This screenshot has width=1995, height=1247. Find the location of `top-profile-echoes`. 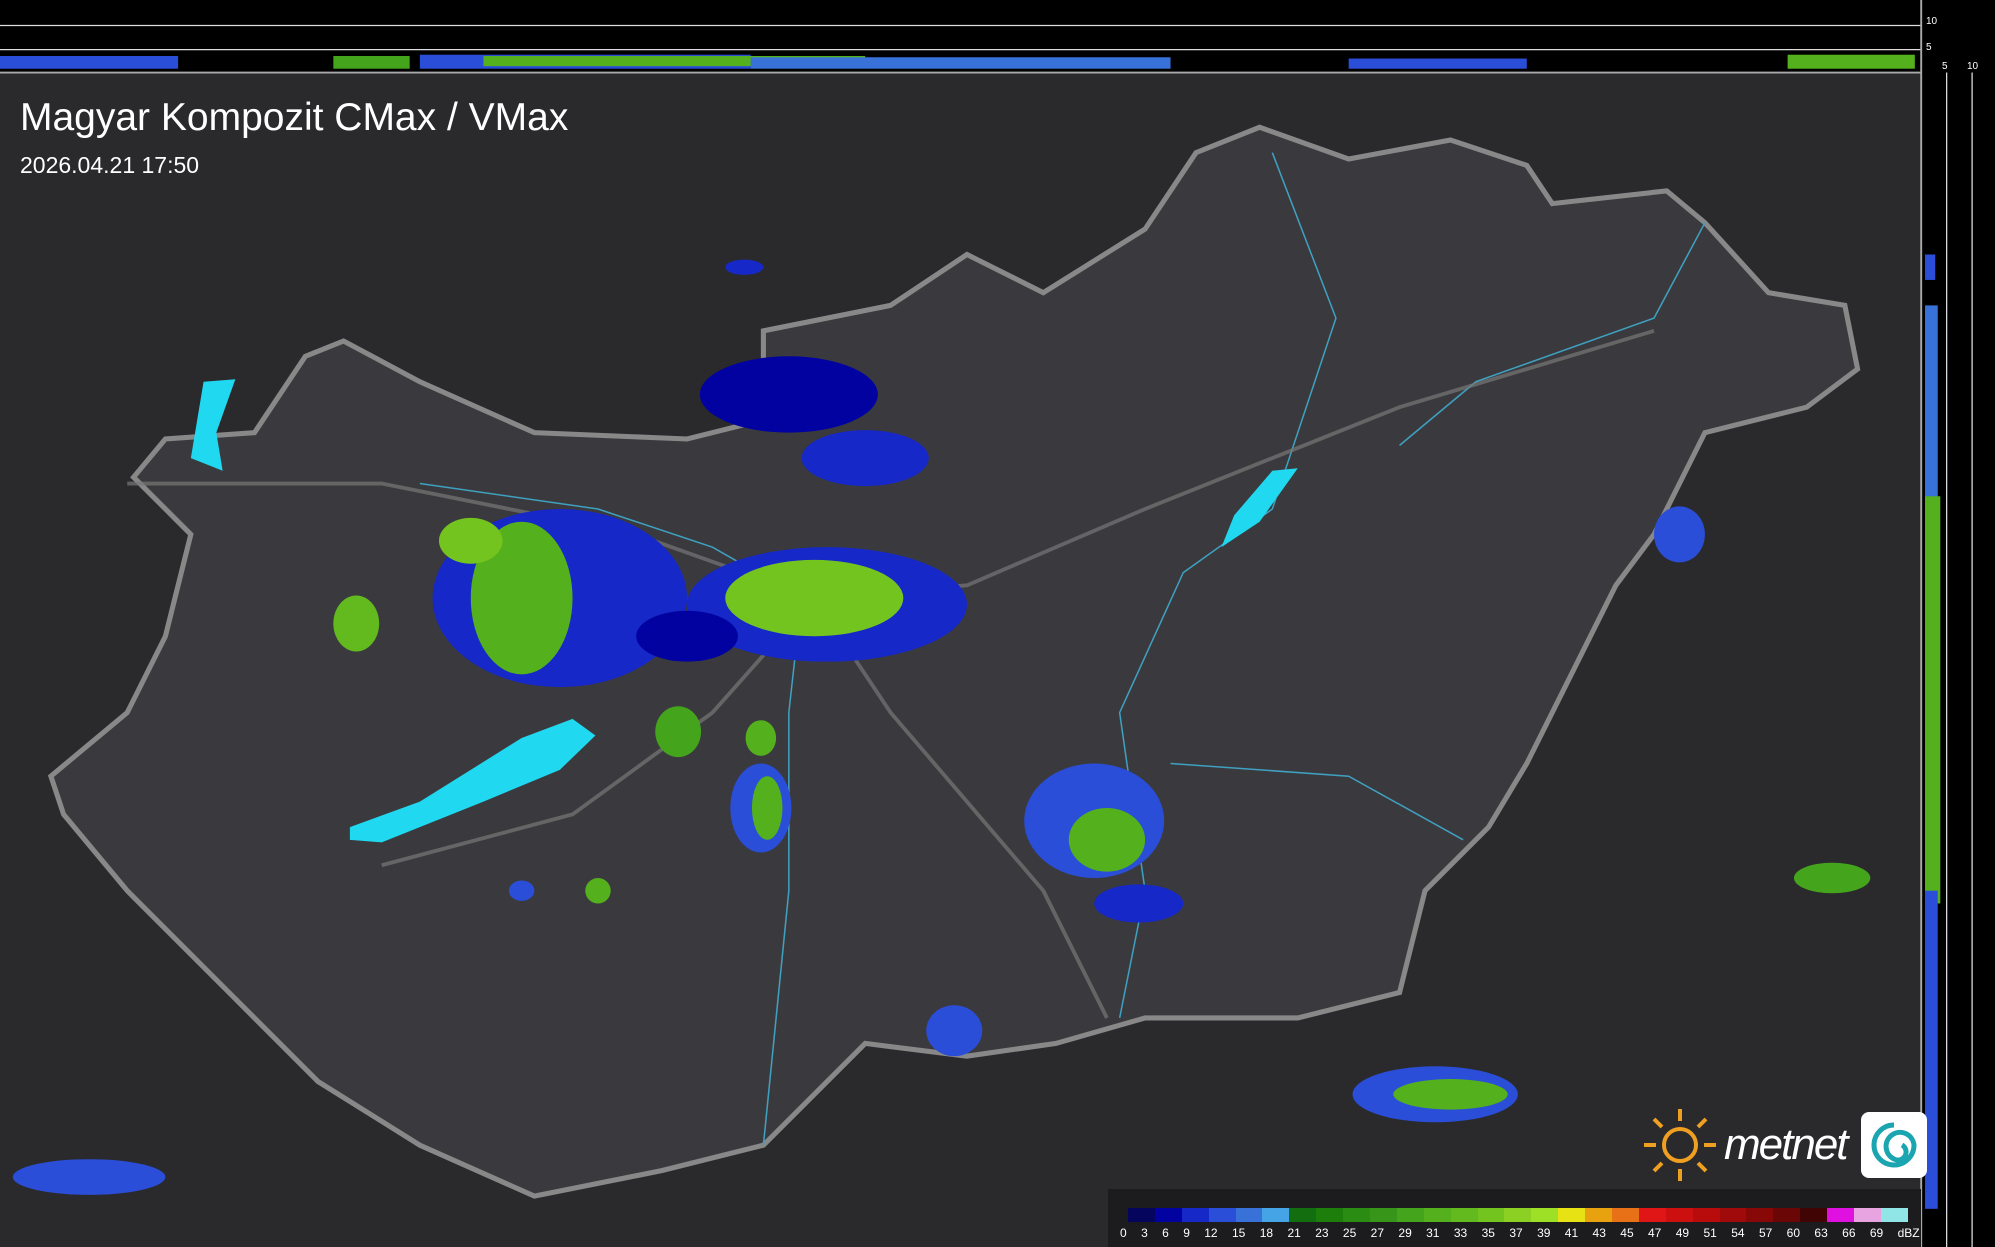

top-profile-echoes is located at coordinates (957, 61).